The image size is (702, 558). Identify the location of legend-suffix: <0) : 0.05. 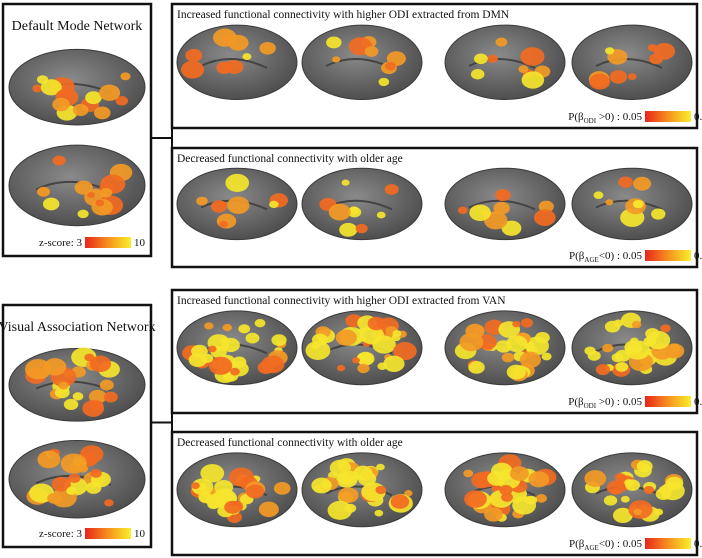
(621, 544).